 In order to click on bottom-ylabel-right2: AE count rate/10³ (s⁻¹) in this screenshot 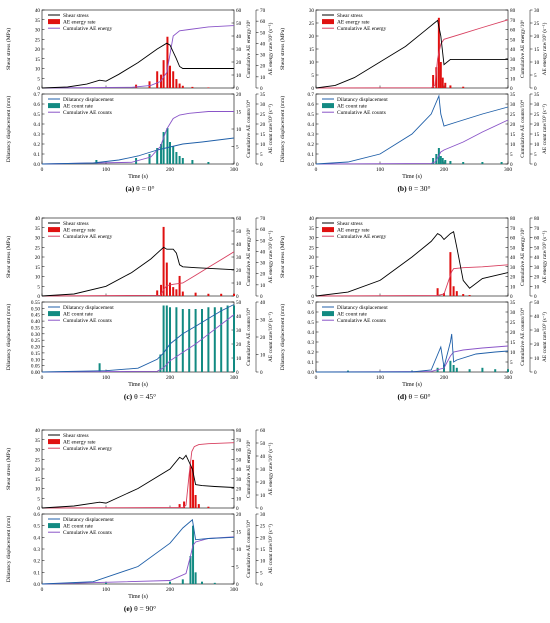, I will do `click(544, 337)`.